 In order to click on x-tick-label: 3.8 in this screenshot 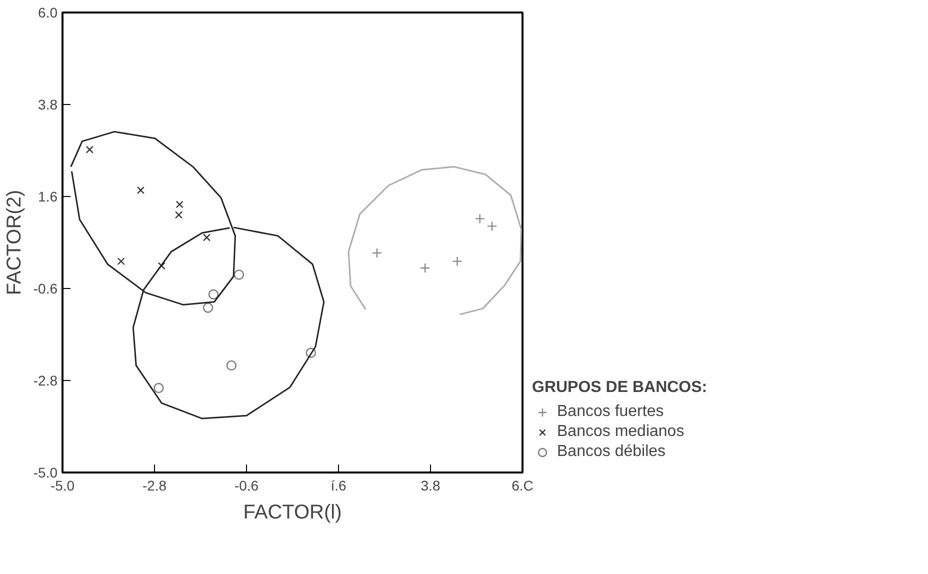, I will do `click(430, 486)`.